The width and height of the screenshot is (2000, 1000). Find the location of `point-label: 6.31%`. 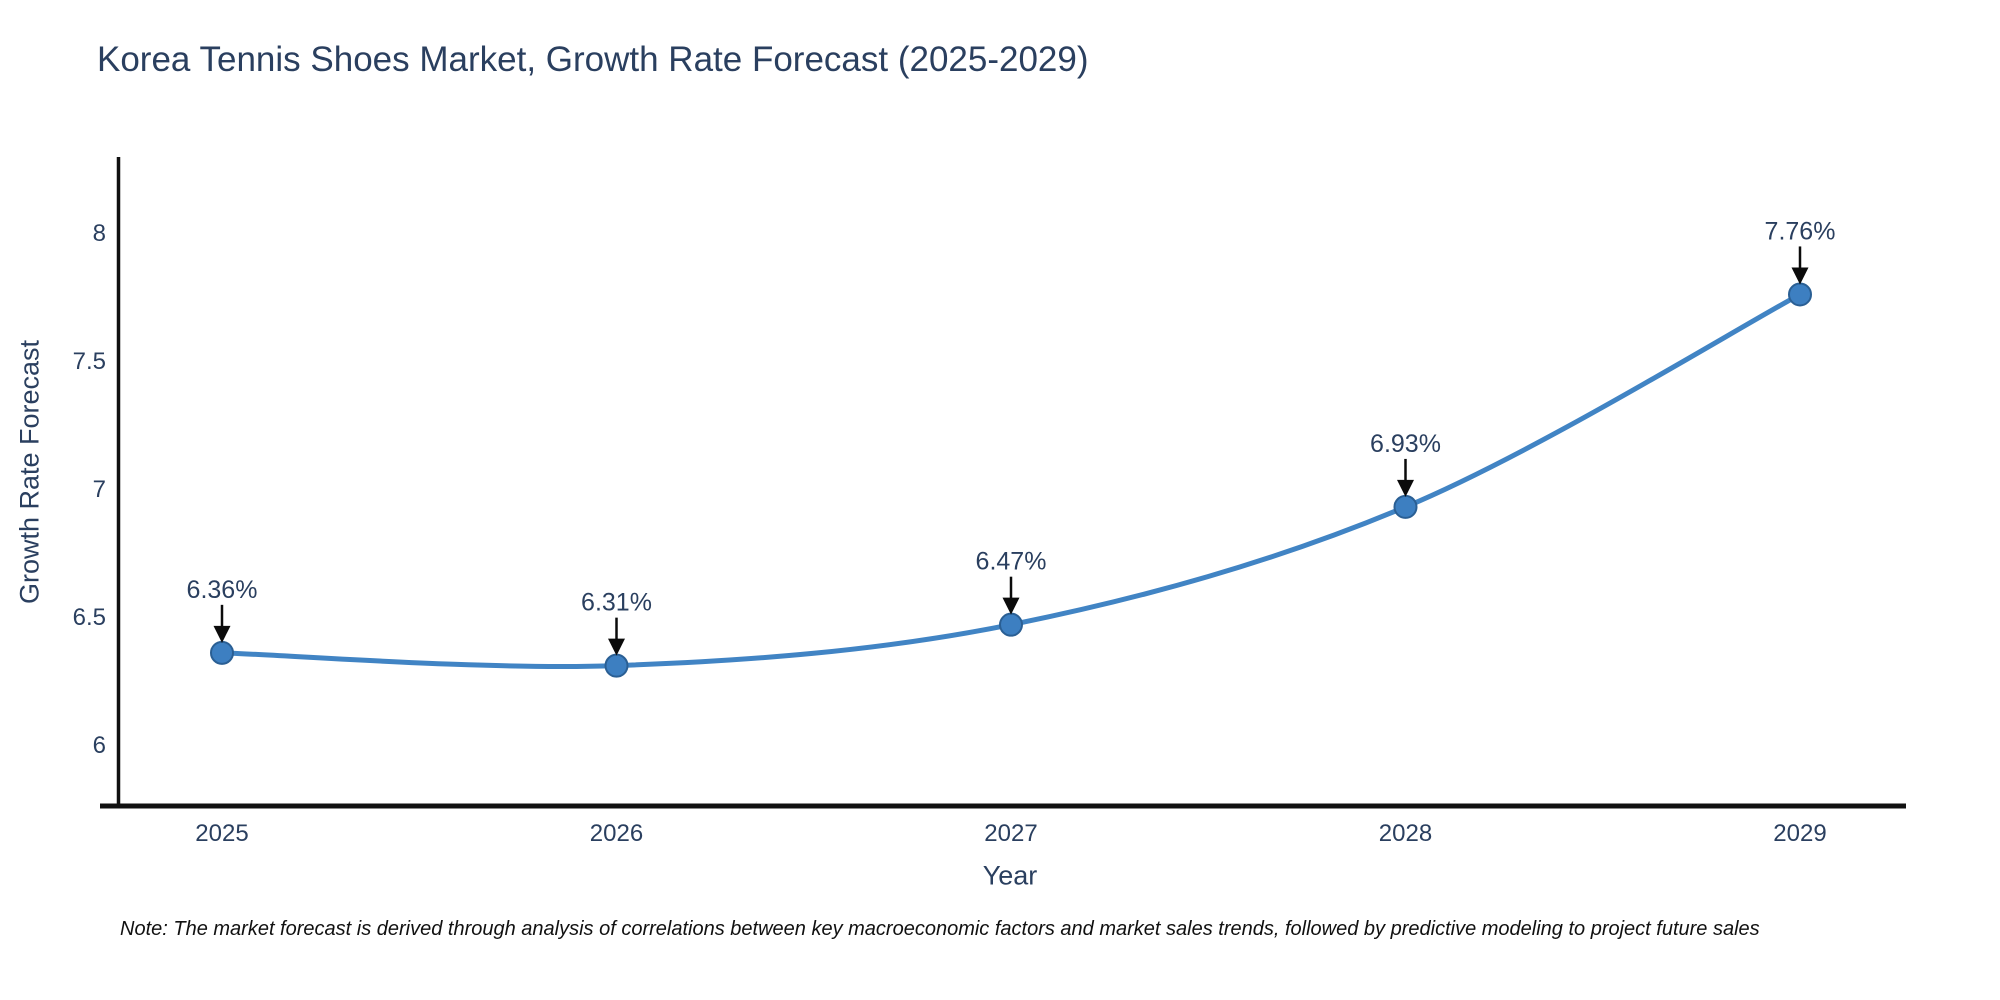

point-label: 6.31% is located at coordinates (616, 603).